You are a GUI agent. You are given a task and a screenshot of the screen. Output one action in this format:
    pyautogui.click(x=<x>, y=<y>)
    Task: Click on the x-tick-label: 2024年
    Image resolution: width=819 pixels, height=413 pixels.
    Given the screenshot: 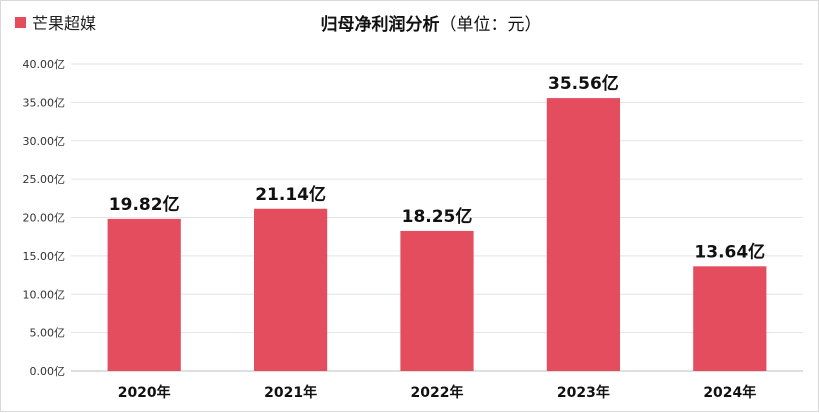 What is the action you would take?
    pyautogui.click(x=729, y=392)
    